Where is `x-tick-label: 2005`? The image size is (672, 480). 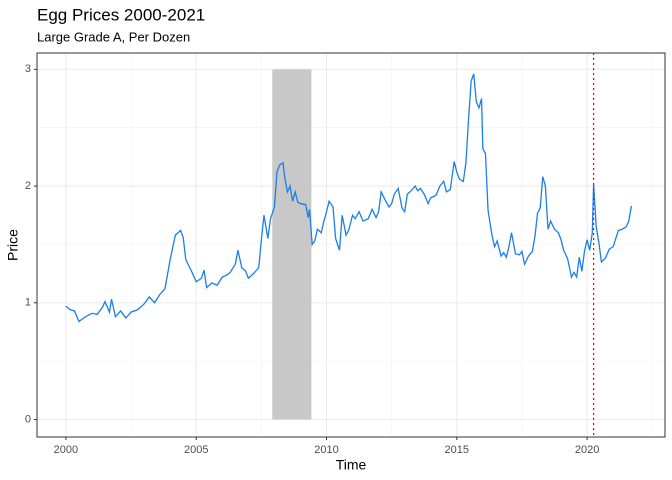
x-tick-label: 2005 is located at coordinates (196, 450).